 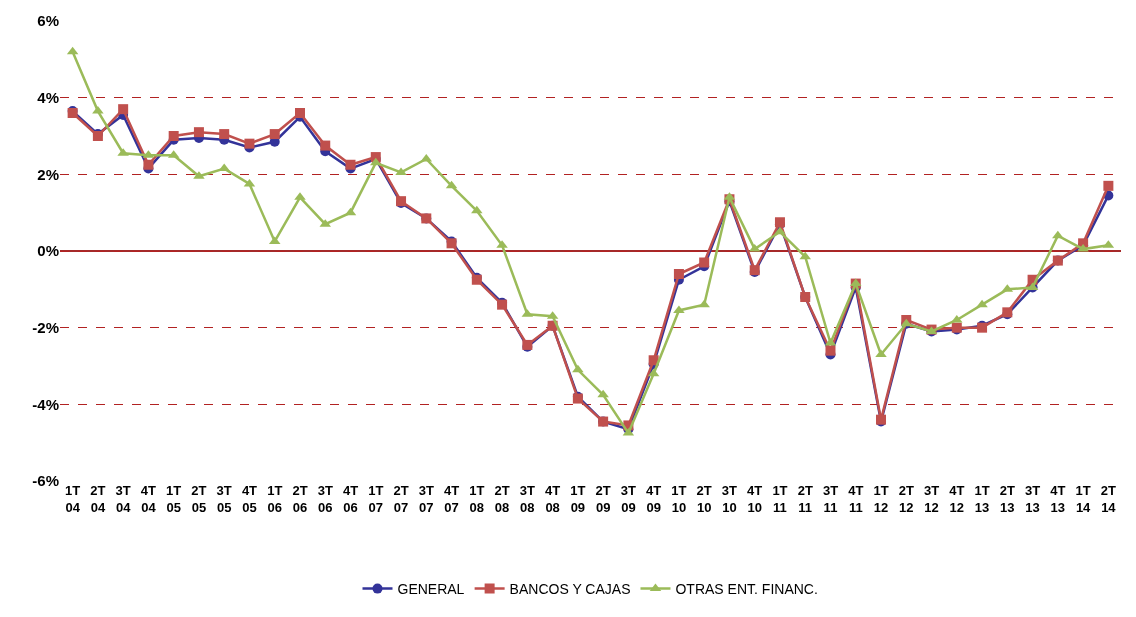 I want to click on legend-label: BANCOS Y CAJAS, so click(x=570, y=589).